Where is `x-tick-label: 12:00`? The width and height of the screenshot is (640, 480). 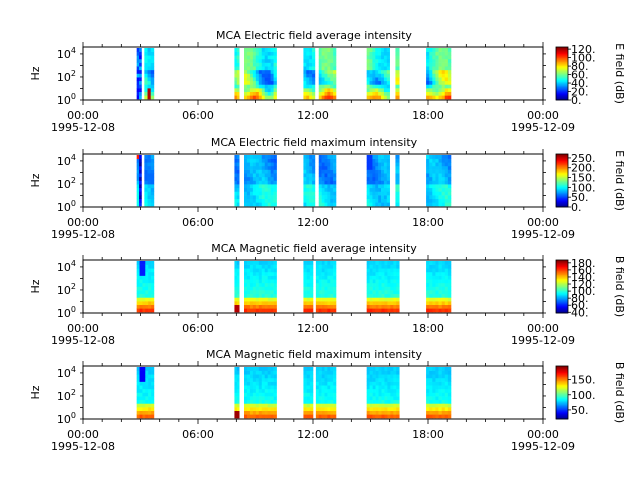
x-tick-label: 12:00 is located at coordinates (313, 434).